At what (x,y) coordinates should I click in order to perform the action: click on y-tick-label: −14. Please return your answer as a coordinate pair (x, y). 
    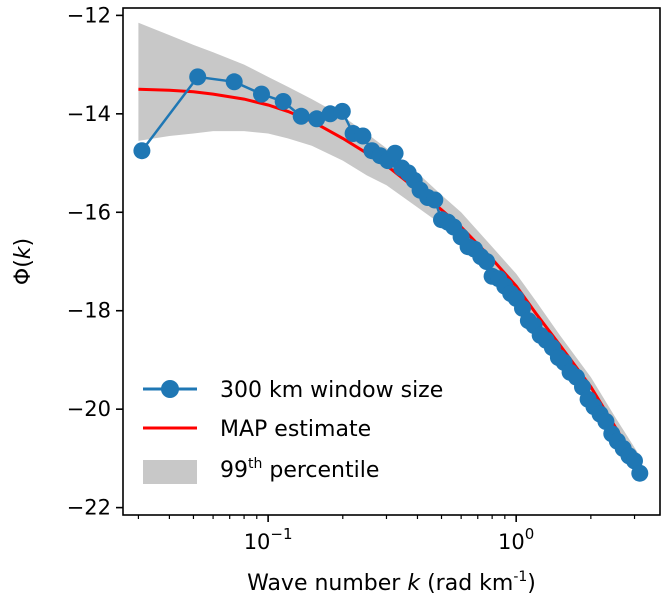
    Looking at the image, I should click on (89, 114).